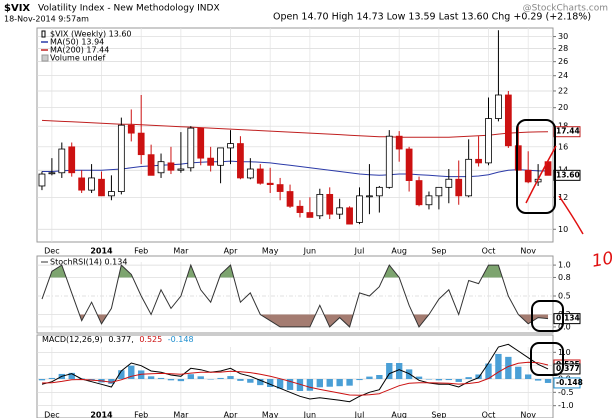 The image size is (613, 418). Describe the element at coordinates (564, 277) in the screenshot. I see `y-tick-label: 0.8` at that location.